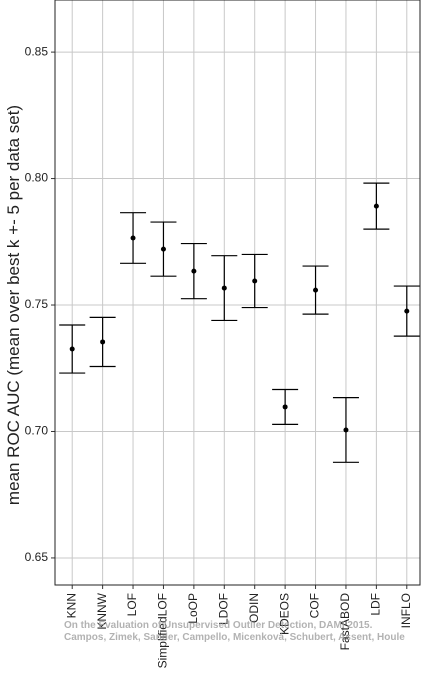 Image resolution: width=424 pixels, height=673 pixels. Describe the element at coordinates (102, 610) in the screenshot. I see `x-tick-label: KNNW` at that location.